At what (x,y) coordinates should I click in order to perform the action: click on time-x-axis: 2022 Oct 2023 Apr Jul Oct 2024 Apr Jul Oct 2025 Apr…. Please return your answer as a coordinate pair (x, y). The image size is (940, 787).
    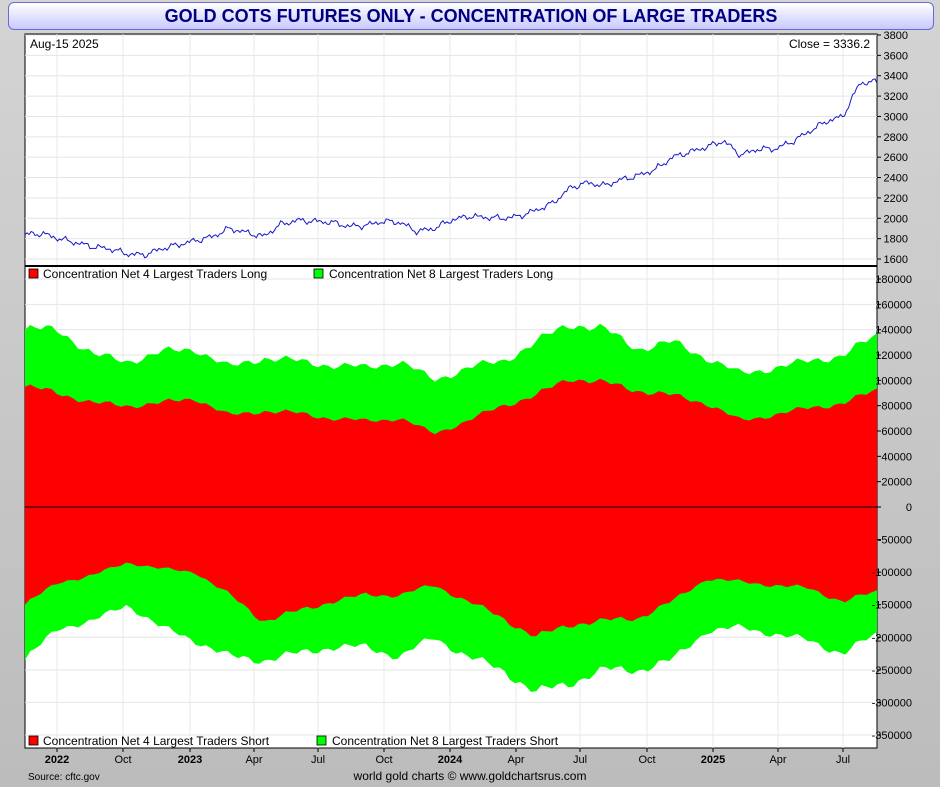
    Looking at the image, I should click on (447, 757).